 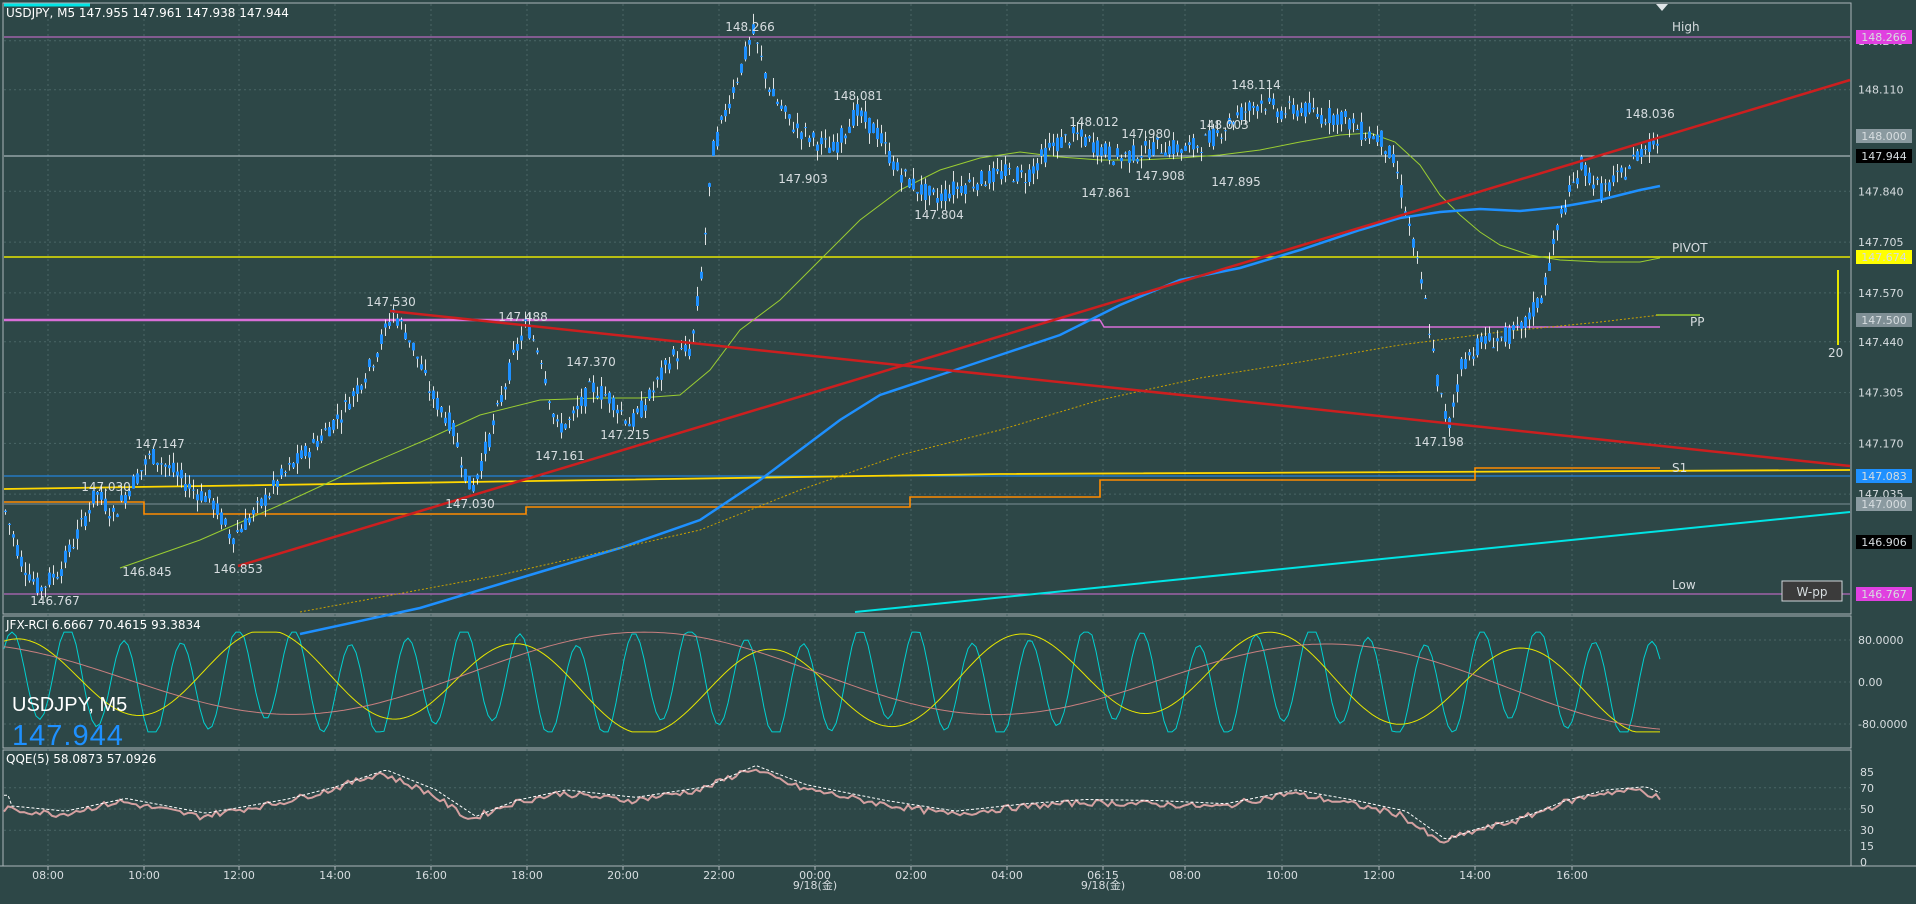 What do you see at coordinates (1662, 7) in the screenshot?
I see `chart-shift-marker` at bounding box center [1662, 7].